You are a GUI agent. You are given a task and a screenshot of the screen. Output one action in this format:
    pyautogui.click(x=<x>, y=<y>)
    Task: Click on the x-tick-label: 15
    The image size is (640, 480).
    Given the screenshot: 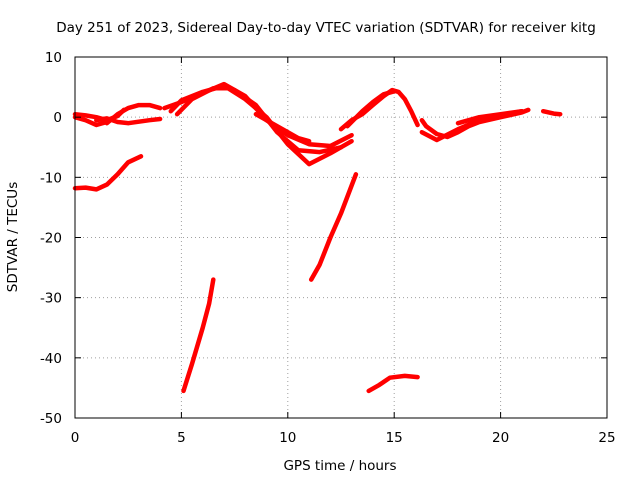 What is the action you would take?
    pyautogui.click(x=394, y=438)
    